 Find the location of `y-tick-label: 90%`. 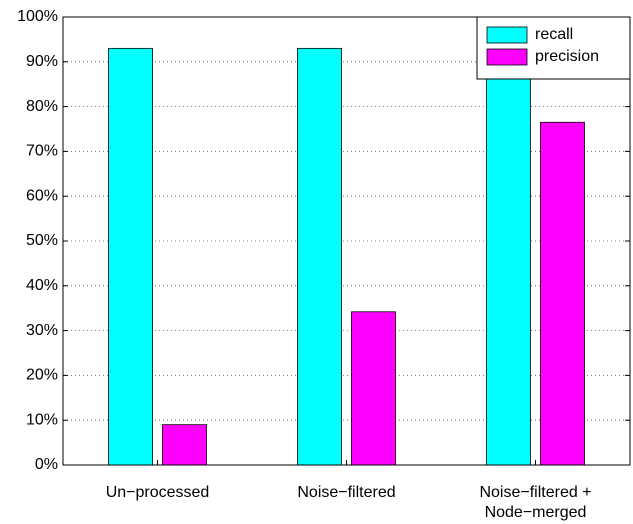

y-tick-label: 90% is located at coordinates (42, 61).